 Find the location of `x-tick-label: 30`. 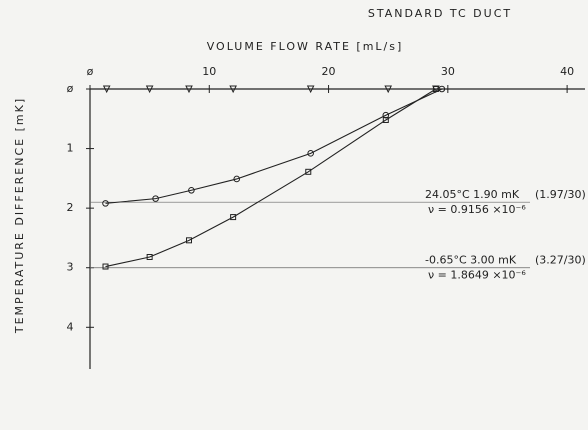

x-tick-label: 30 is located at coordinates (448, 71).